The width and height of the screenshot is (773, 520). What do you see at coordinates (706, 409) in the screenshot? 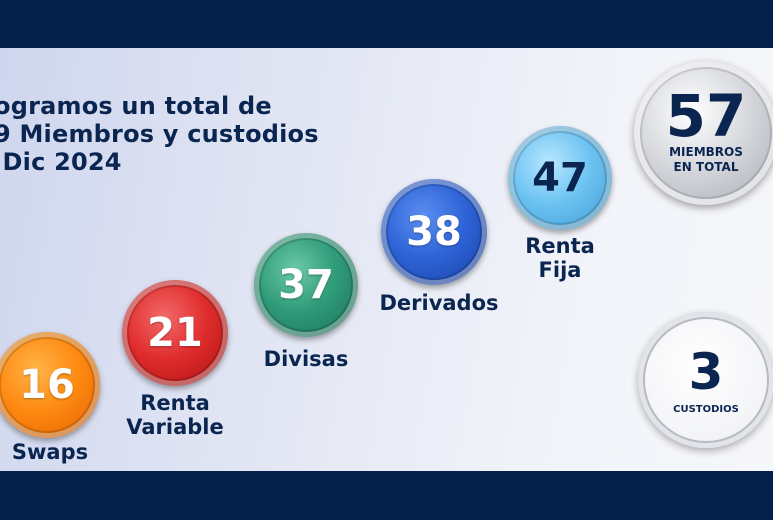
I see `custodians-caption: CUSTODIOS` at bounding box center [706, 409].